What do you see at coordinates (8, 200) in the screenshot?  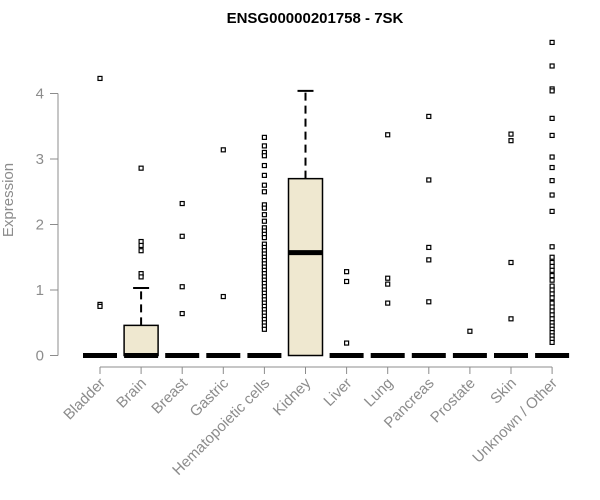 I see `y-axis-label: Expression` at bounding box center [8, 200].